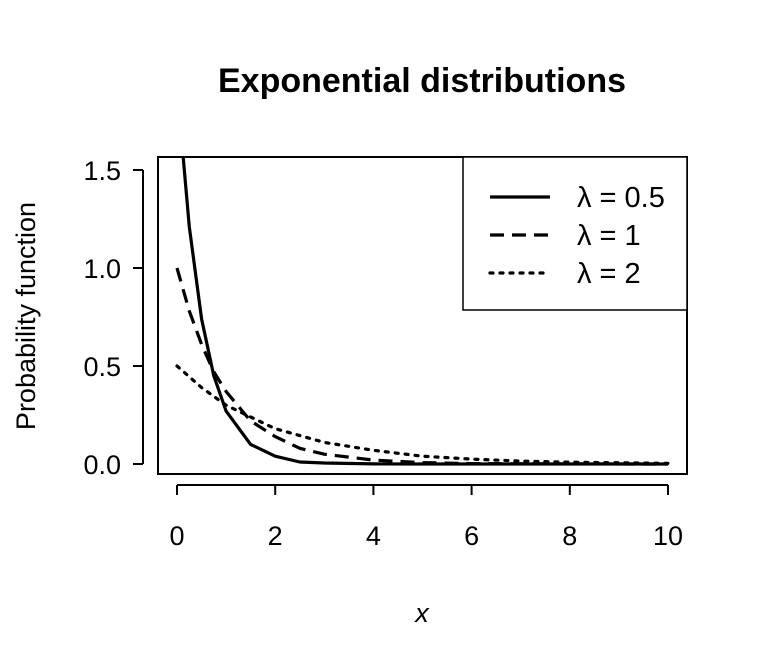 Image resolution: width=768 pixels, height=672 pixels. Describe the element at coordinates (102, 171) in the screenshot. I see `y-tick-label: 1.5` at that location.